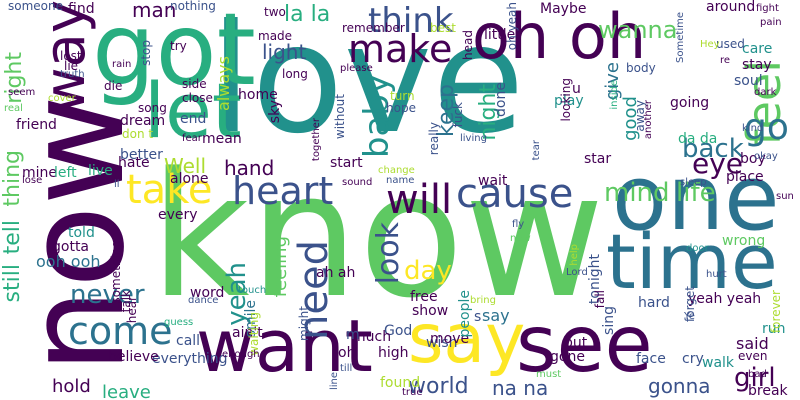  What do you see at coordinates (600, 299) in the screenshot?
I see `cloud-word: fall` at bounding box center [600, 299].